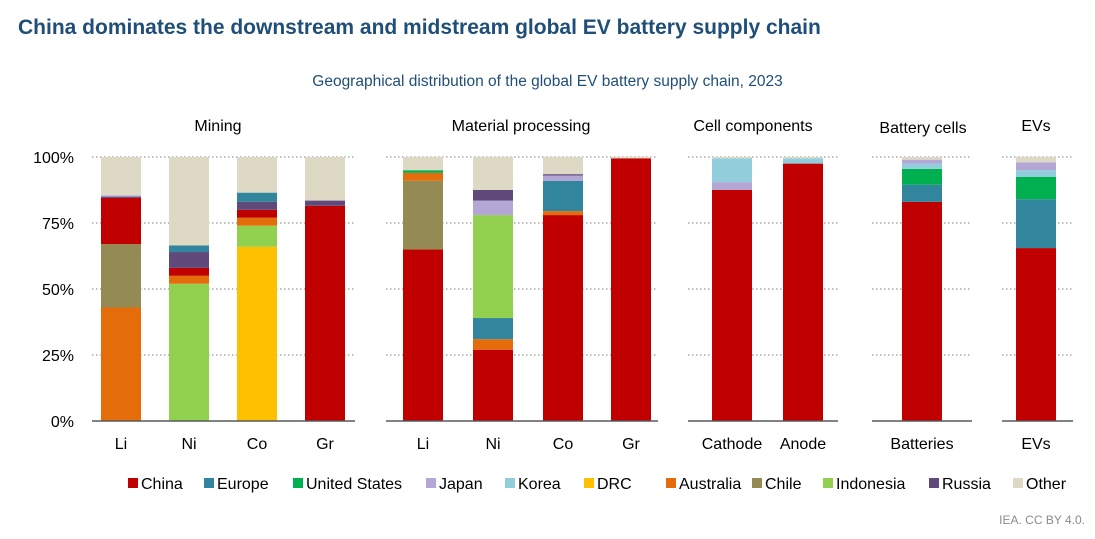 This screenshot has height=539, width=1095. What do you see at coordinates (589, 483) in the screenshot?
I see `legend-swatch-drc` at bounding box center [589, 483].